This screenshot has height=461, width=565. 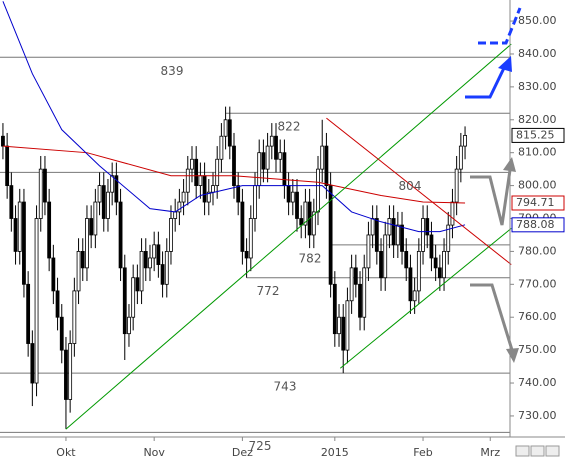 I want to click on y-tick-label: 730.00, so click(x=537, y=415).